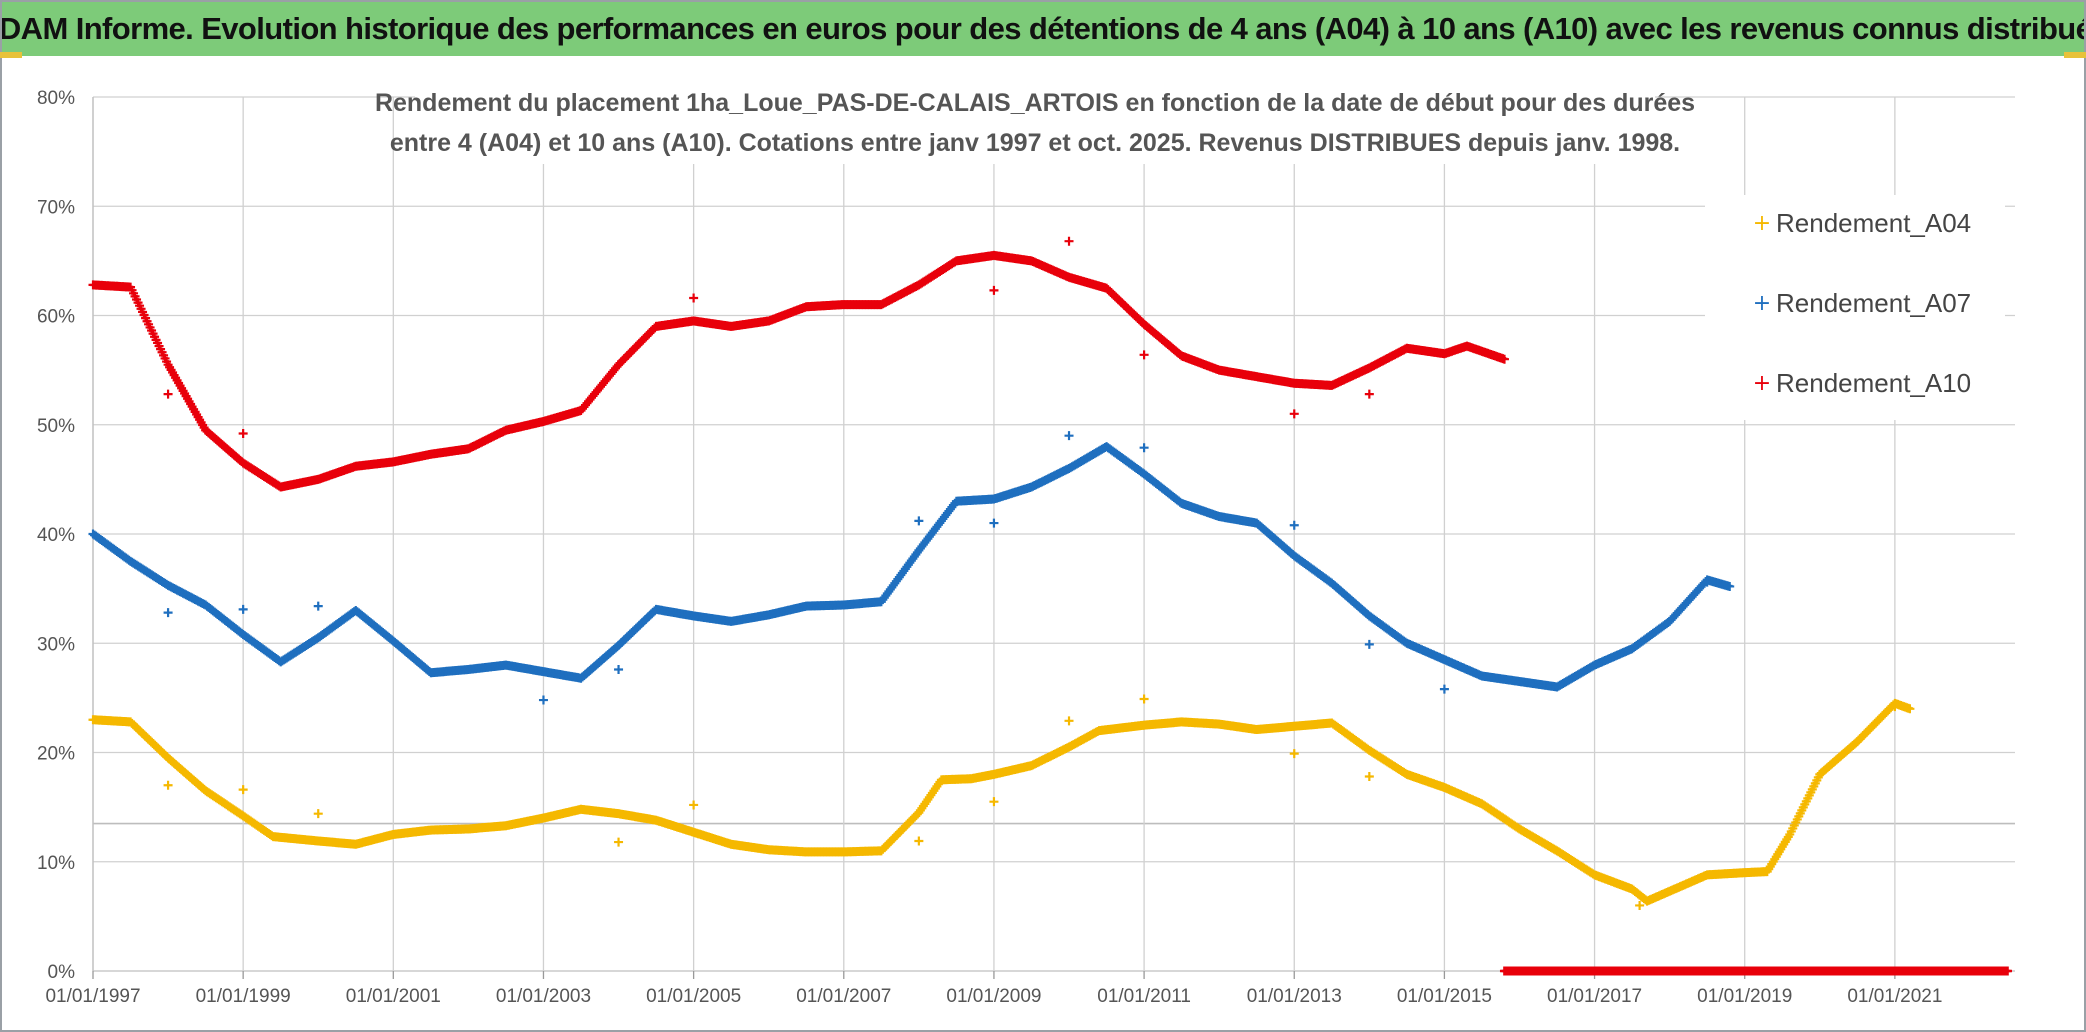  I want to click on y-tick-label: 30%, so click(56, 644).